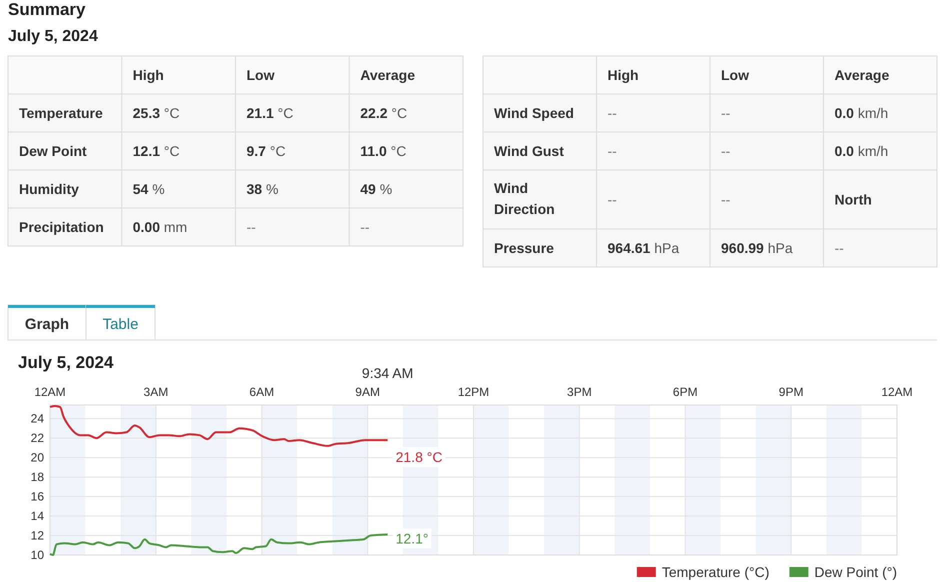  What do you see at coordinates (37, 477) in the screenshot?
I see `y-tick-label: 18` at bounding box center [37, 477].